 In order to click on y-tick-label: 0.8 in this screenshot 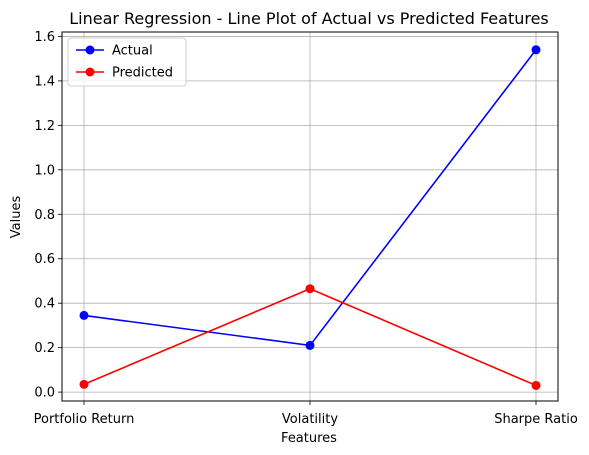, I will do `click(44, 215)`.